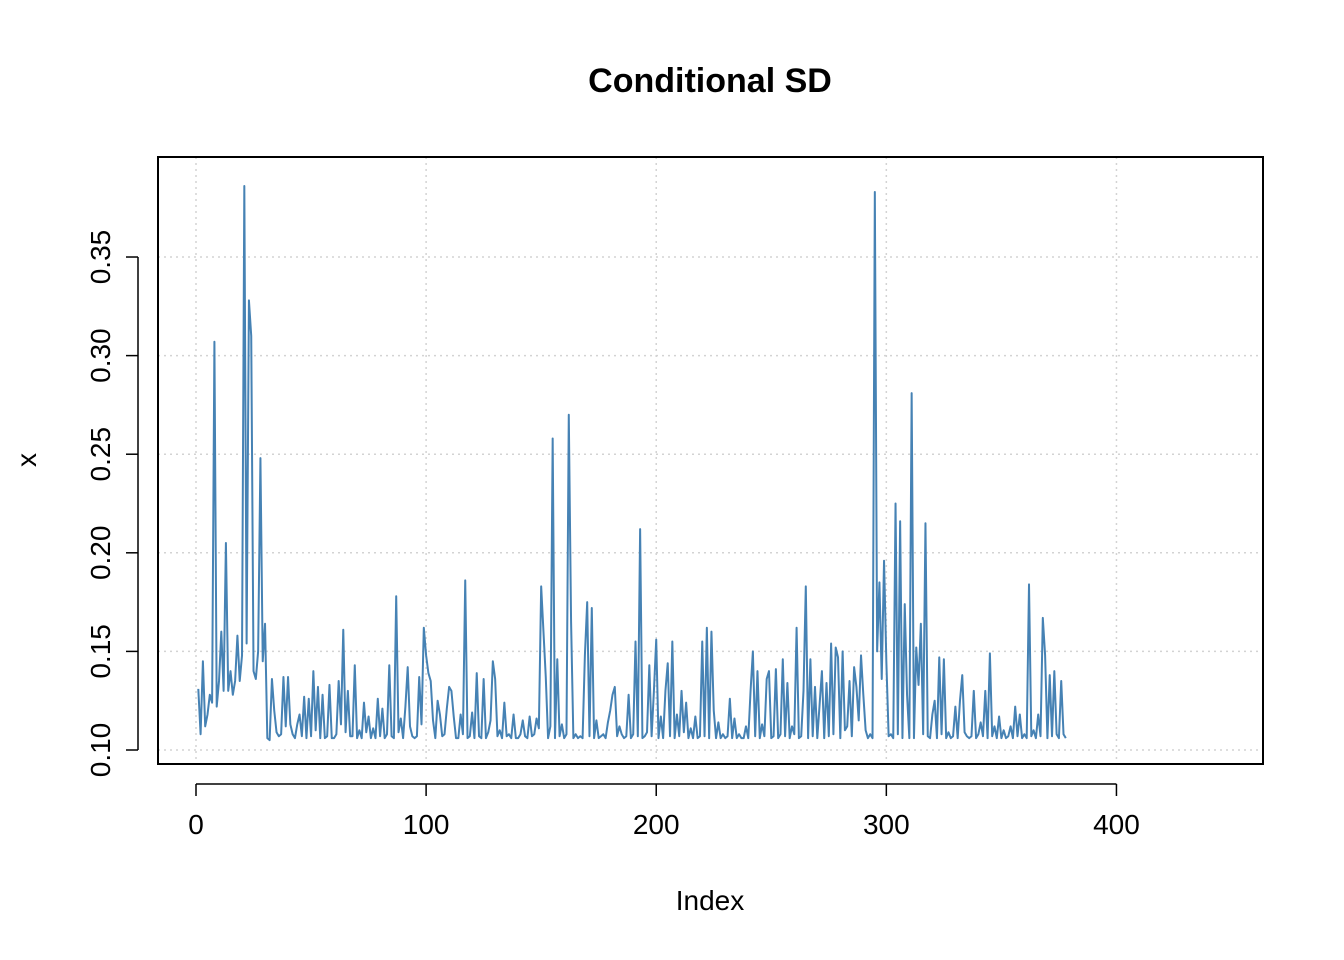  I want to click on y-tick-label: 0.35, so click(100, 257).